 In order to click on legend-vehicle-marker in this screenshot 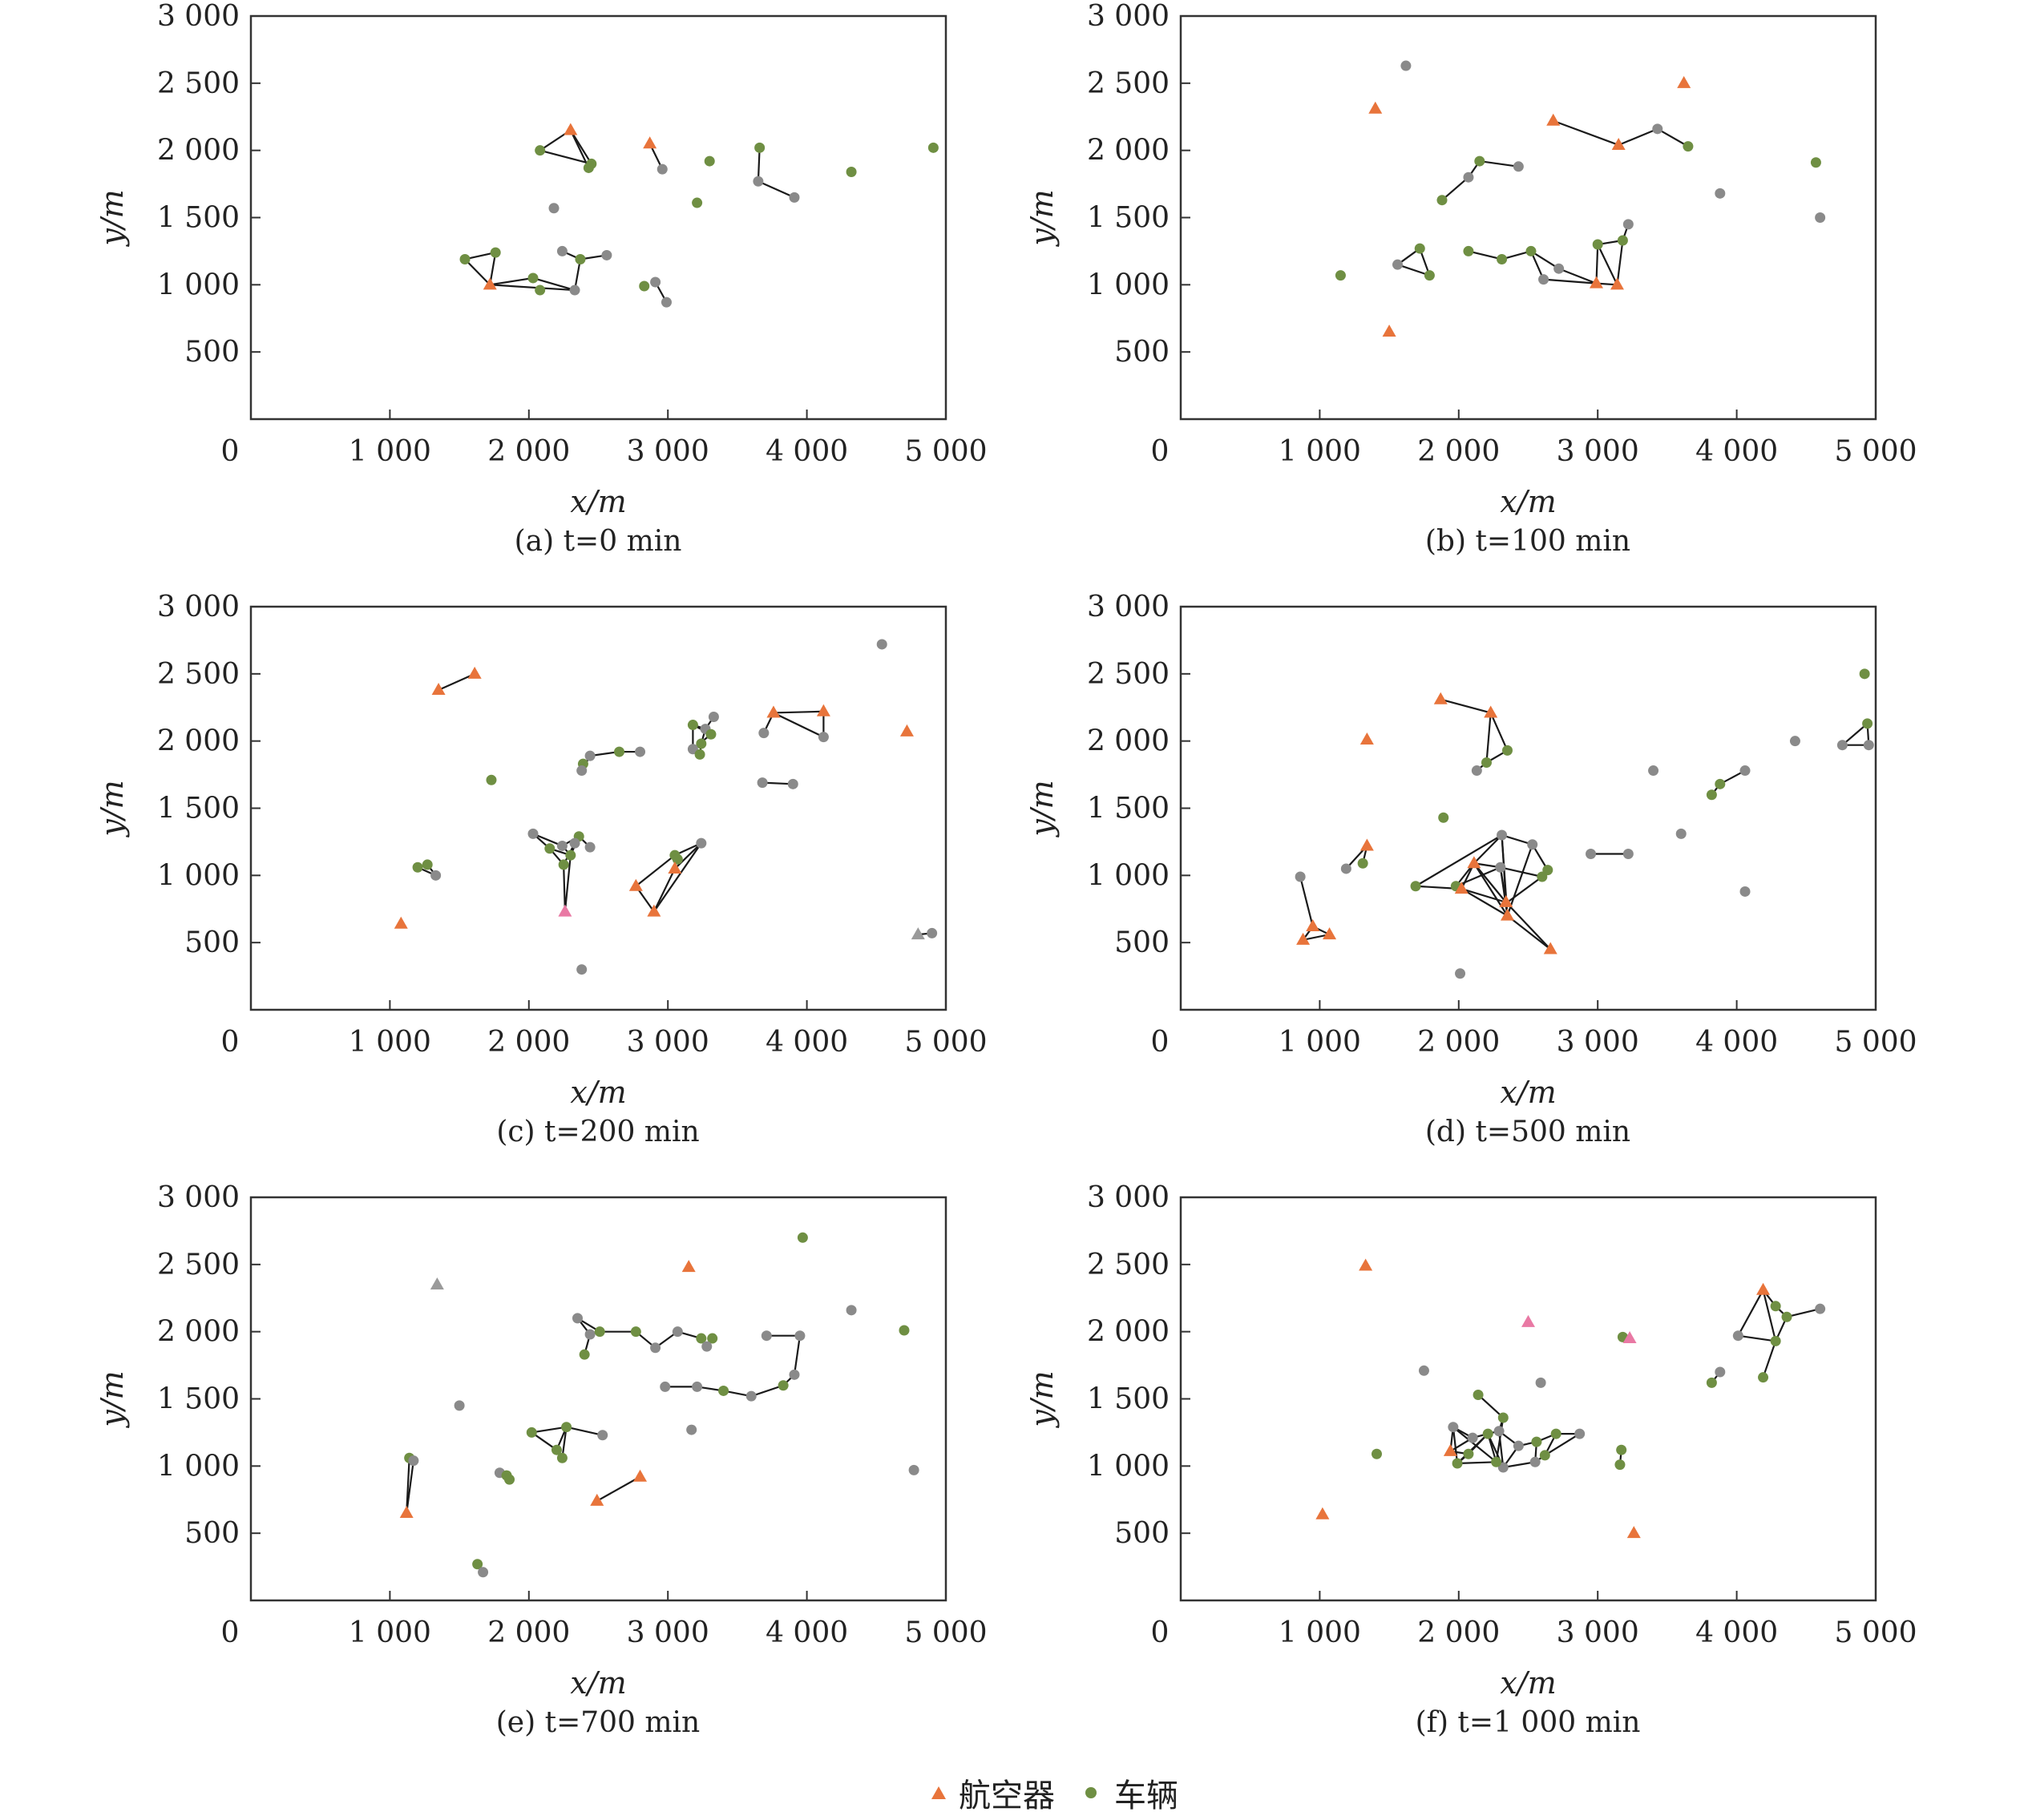, I will do `click(1091, 1792)`.